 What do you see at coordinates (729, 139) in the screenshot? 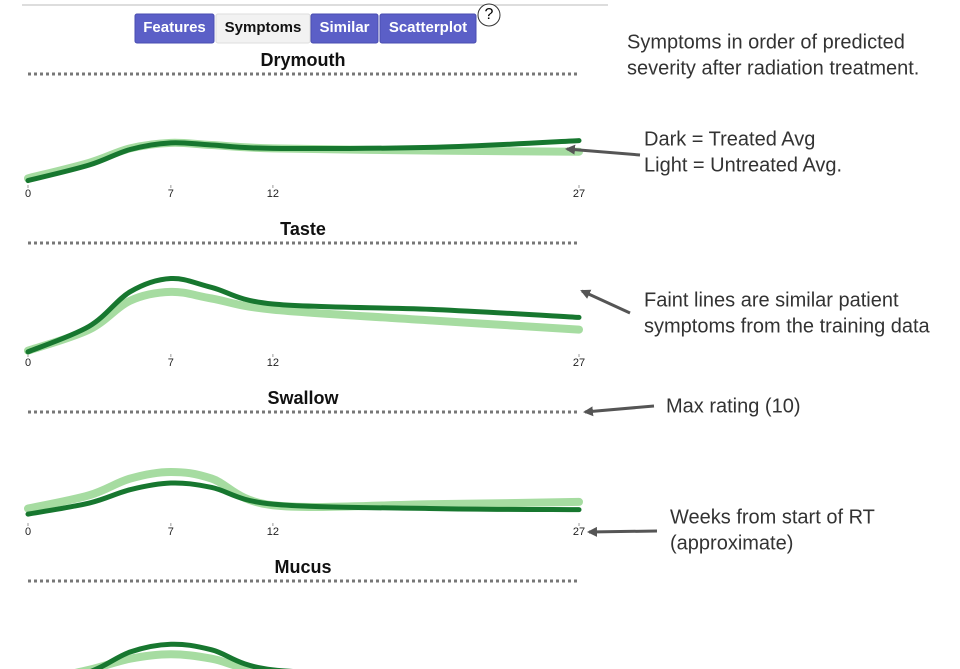
I see `annotation: Dark = Treated Avg` at bounding box center [729, 139].